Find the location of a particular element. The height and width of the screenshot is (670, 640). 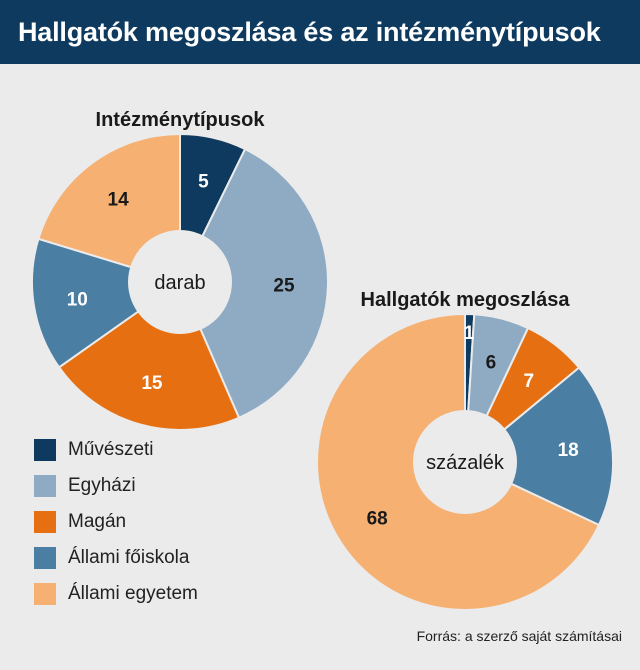

legend-item: Állami főiskola is located at coordinates (116, 558).